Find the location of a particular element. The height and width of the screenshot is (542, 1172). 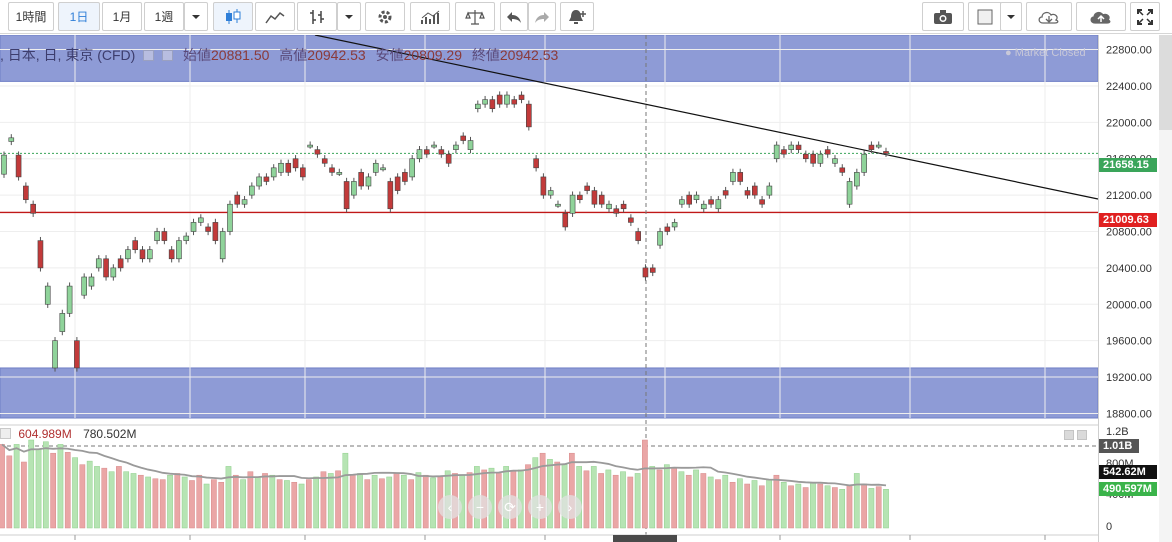

layout-dropdown-button is located at coordinates (1011, 16).